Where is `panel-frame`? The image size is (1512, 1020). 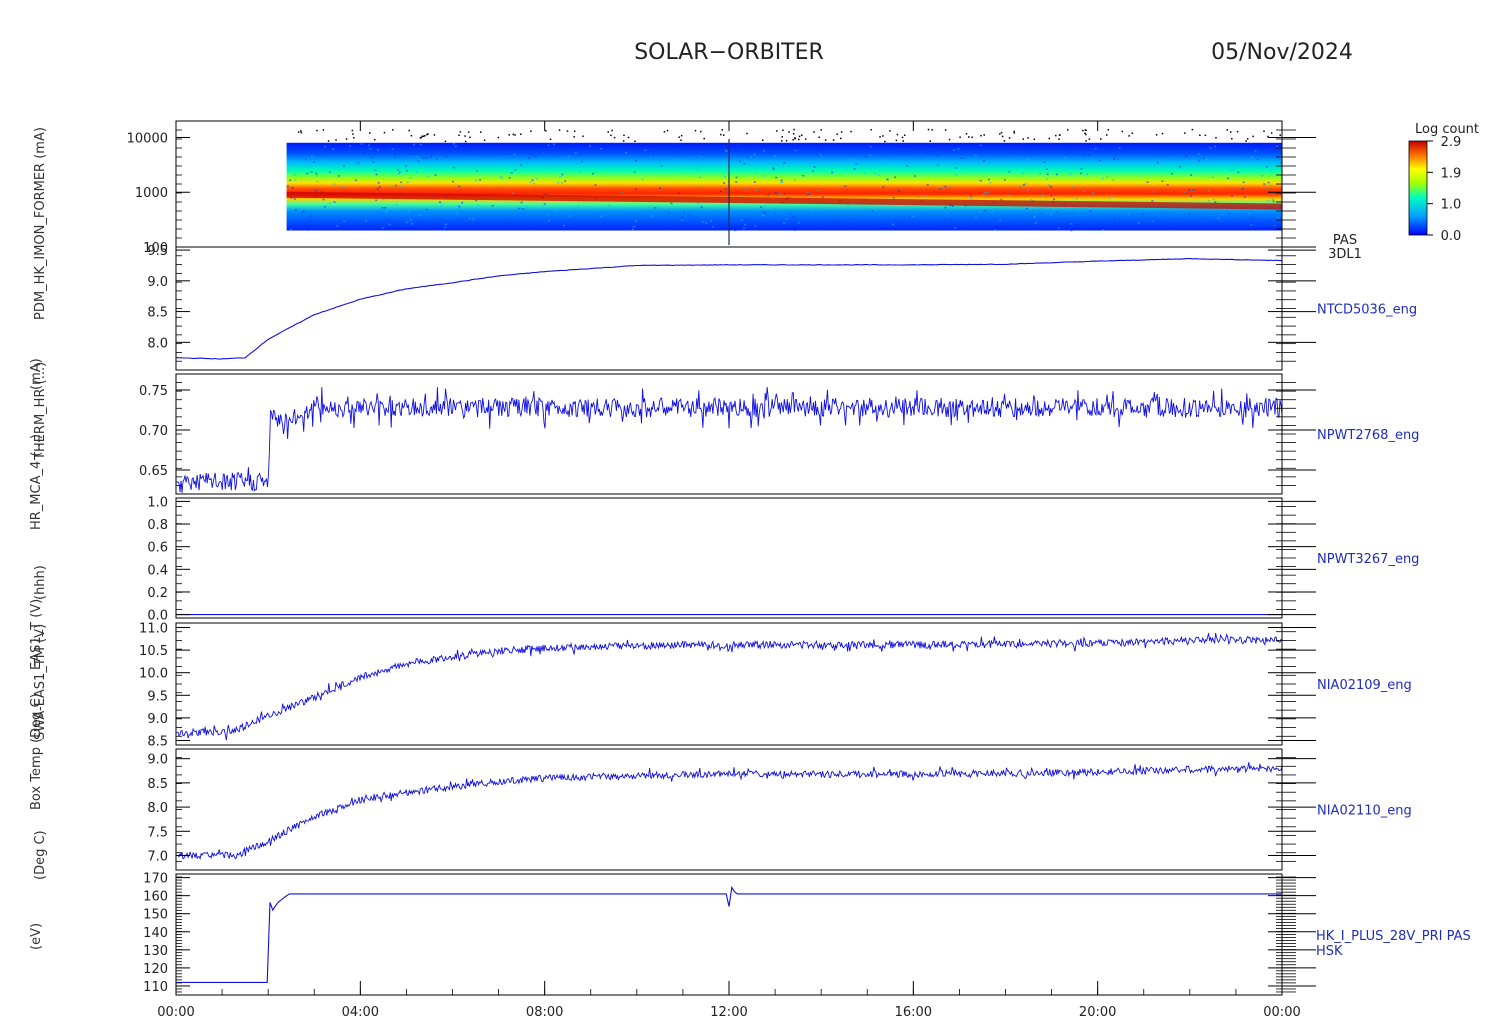
panel-frame is located at coordinates (729, 308).